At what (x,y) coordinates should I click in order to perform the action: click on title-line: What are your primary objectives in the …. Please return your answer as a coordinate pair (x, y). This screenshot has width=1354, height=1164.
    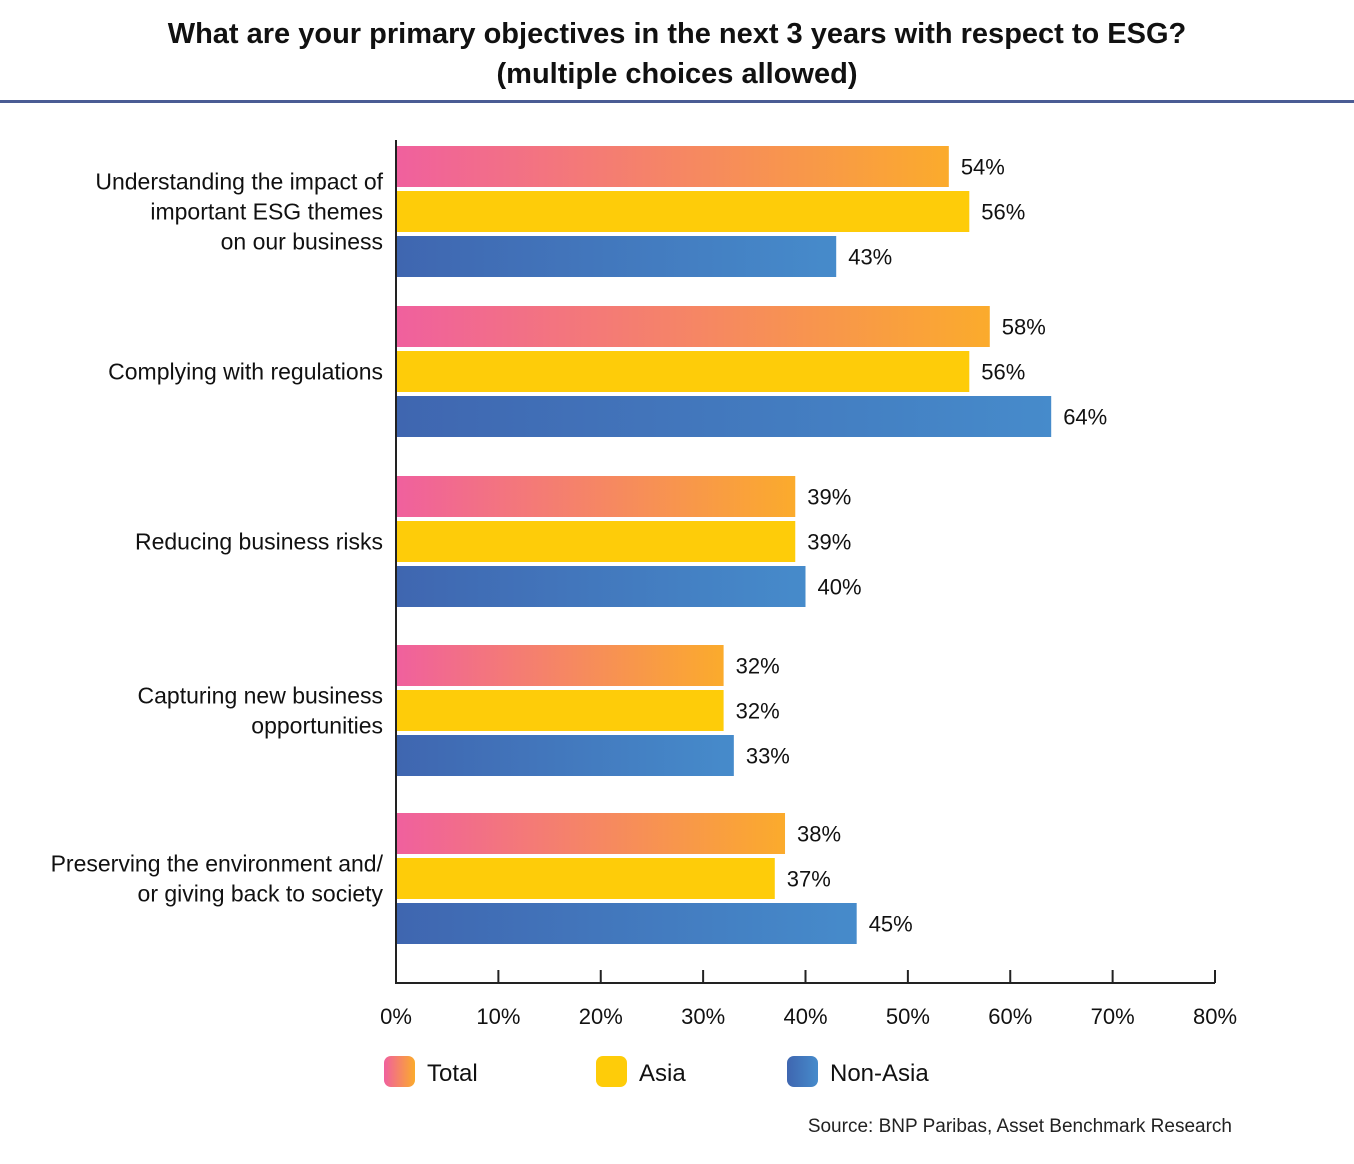
    Looking at the image, I should click on (677, 34).